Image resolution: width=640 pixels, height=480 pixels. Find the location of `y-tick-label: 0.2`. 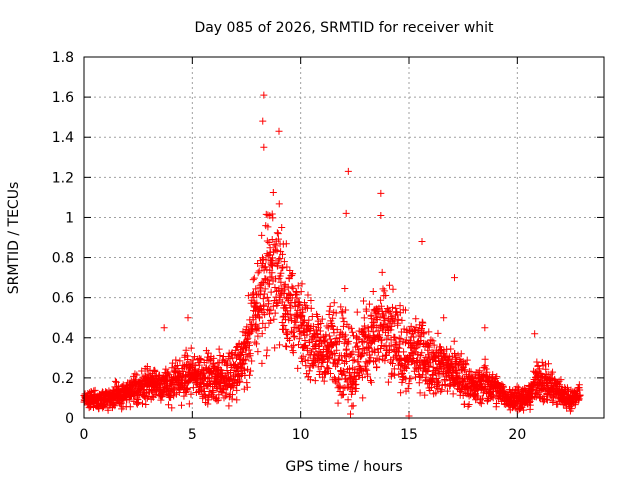

y-tick-label: 0.2 is located at coordinates (63, 379).